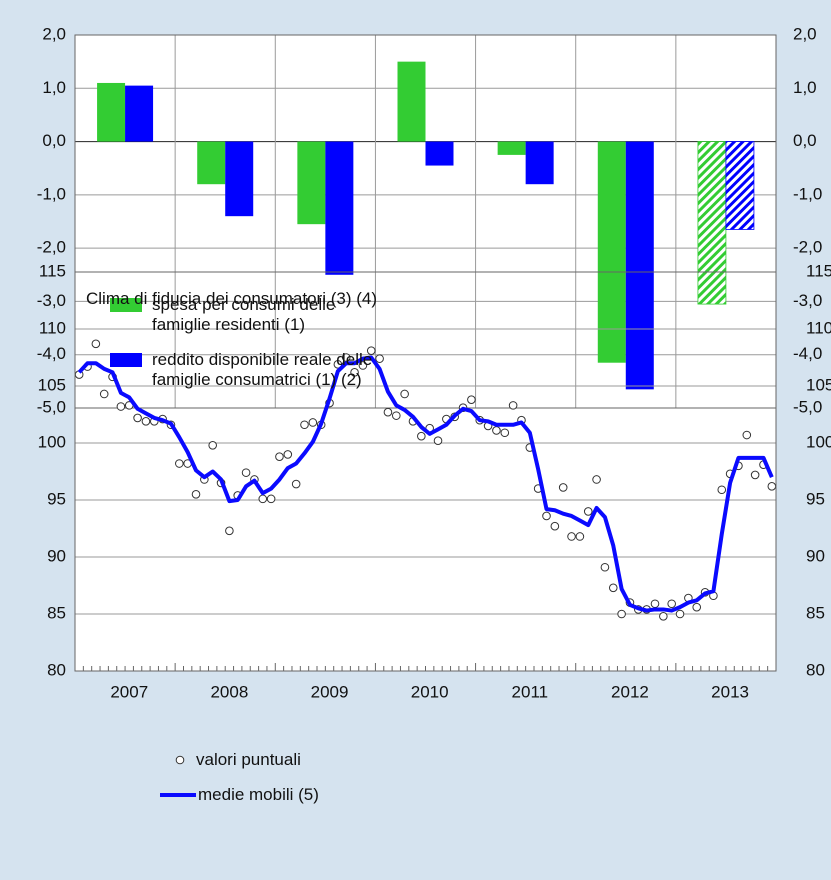  I want to click on y-tick-label: 105, so click(52, 384).